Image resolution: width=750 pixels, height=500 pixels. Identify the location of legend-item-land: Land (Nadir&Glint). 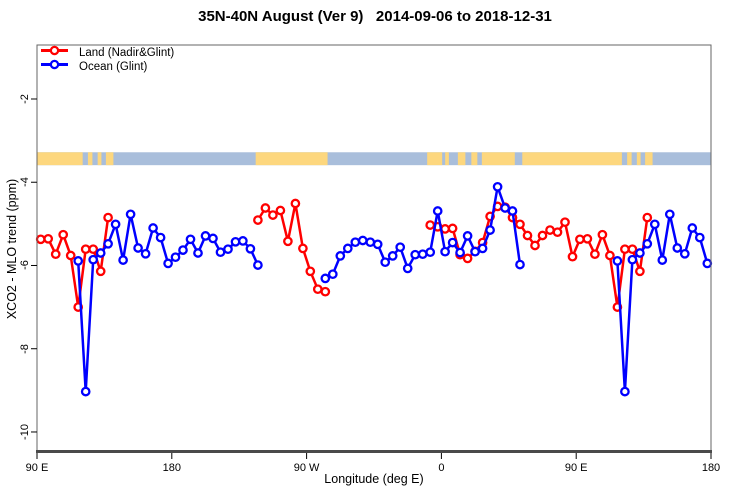
(107, 53).